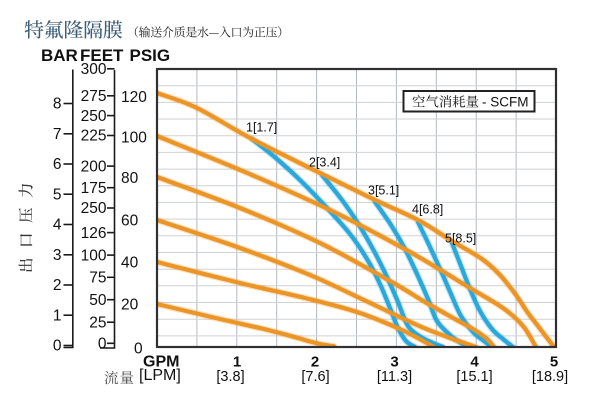 The height and width of the screenshot is (413, 600). What do you see at coordinates (59, 55) in the screenshot?
I see `svg-text: BAR` at bounding box center [59, 55].